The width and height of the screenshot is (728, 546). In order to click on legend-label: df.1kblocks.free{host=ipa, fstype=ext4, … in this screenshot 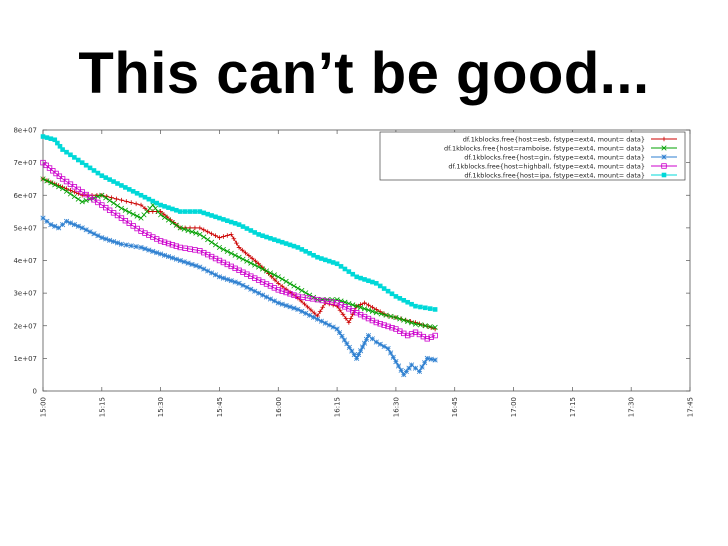, I will do `click(554, 175)`.